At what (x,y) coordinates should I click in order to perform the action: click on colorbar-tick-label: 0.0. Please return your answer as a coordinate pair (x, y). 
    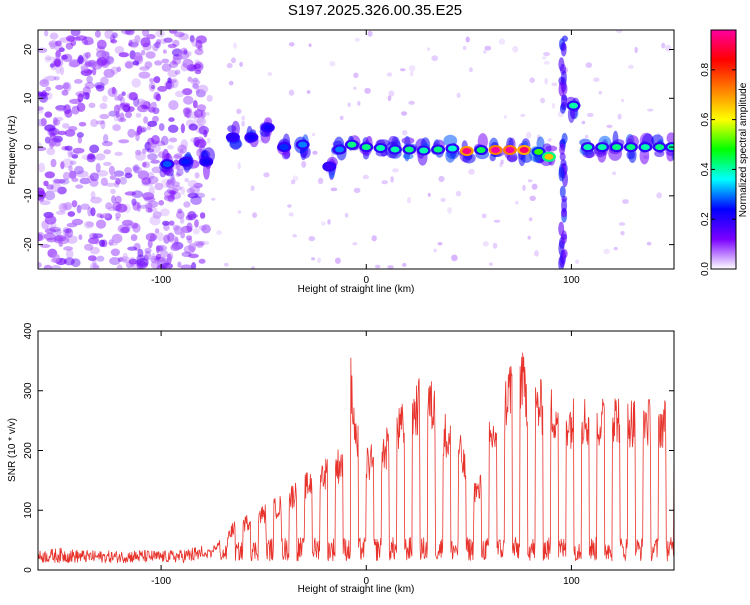
    Looking at the image, I should click on (705, 269).